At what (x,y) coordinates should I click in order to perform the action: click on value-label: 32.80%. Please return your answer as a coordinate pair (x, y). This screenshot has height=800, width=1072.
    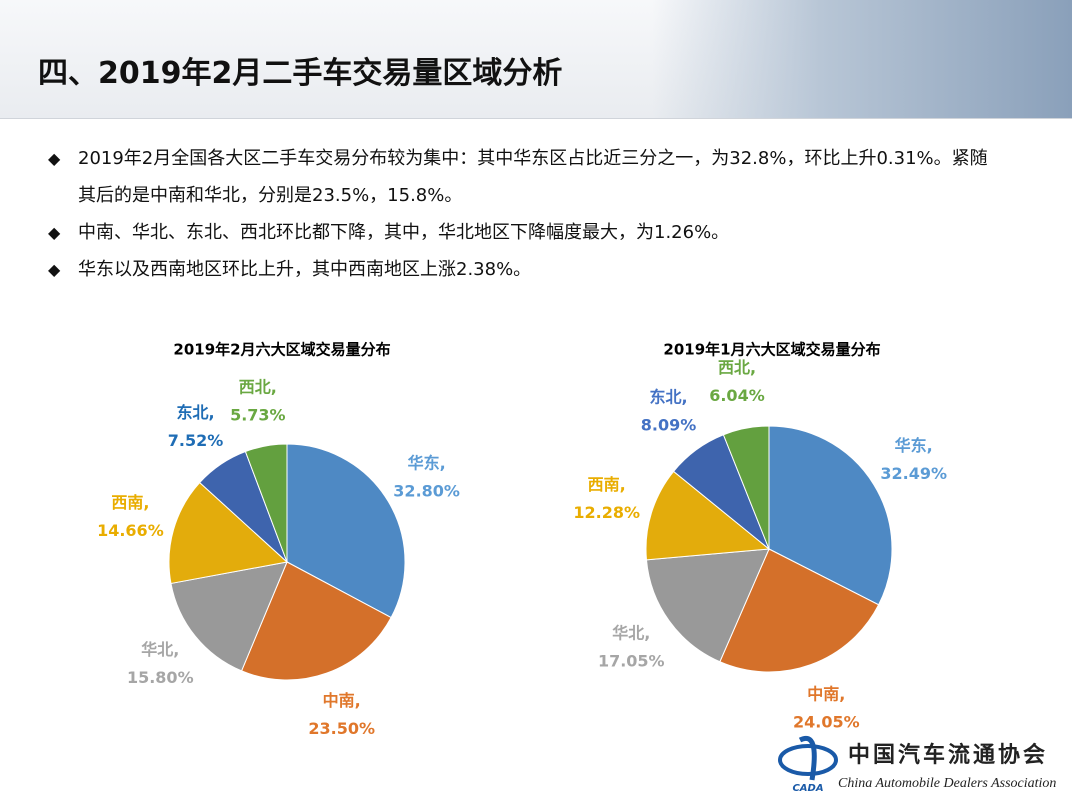
    Looking at the image, I should click on (426, 491).